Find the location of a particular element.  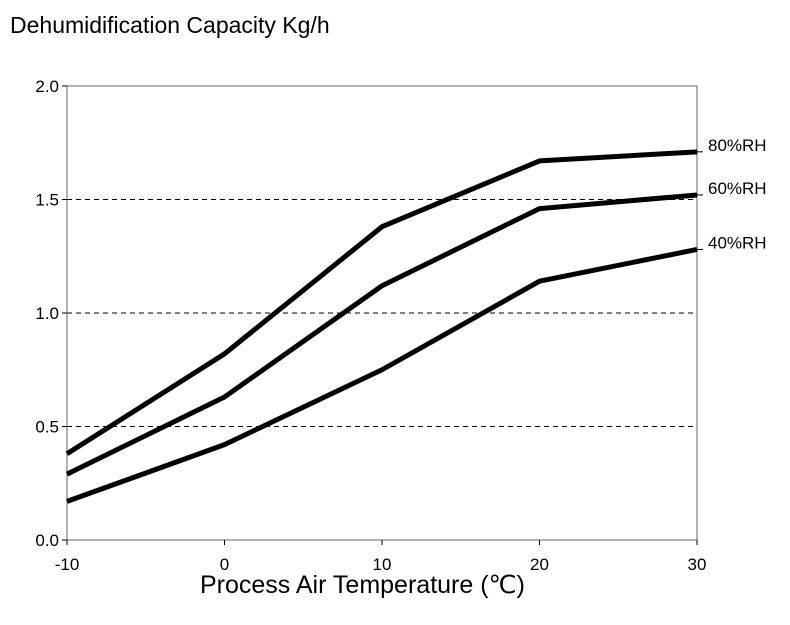

x-tick-label: 0 is located at coordinates (224, 564).